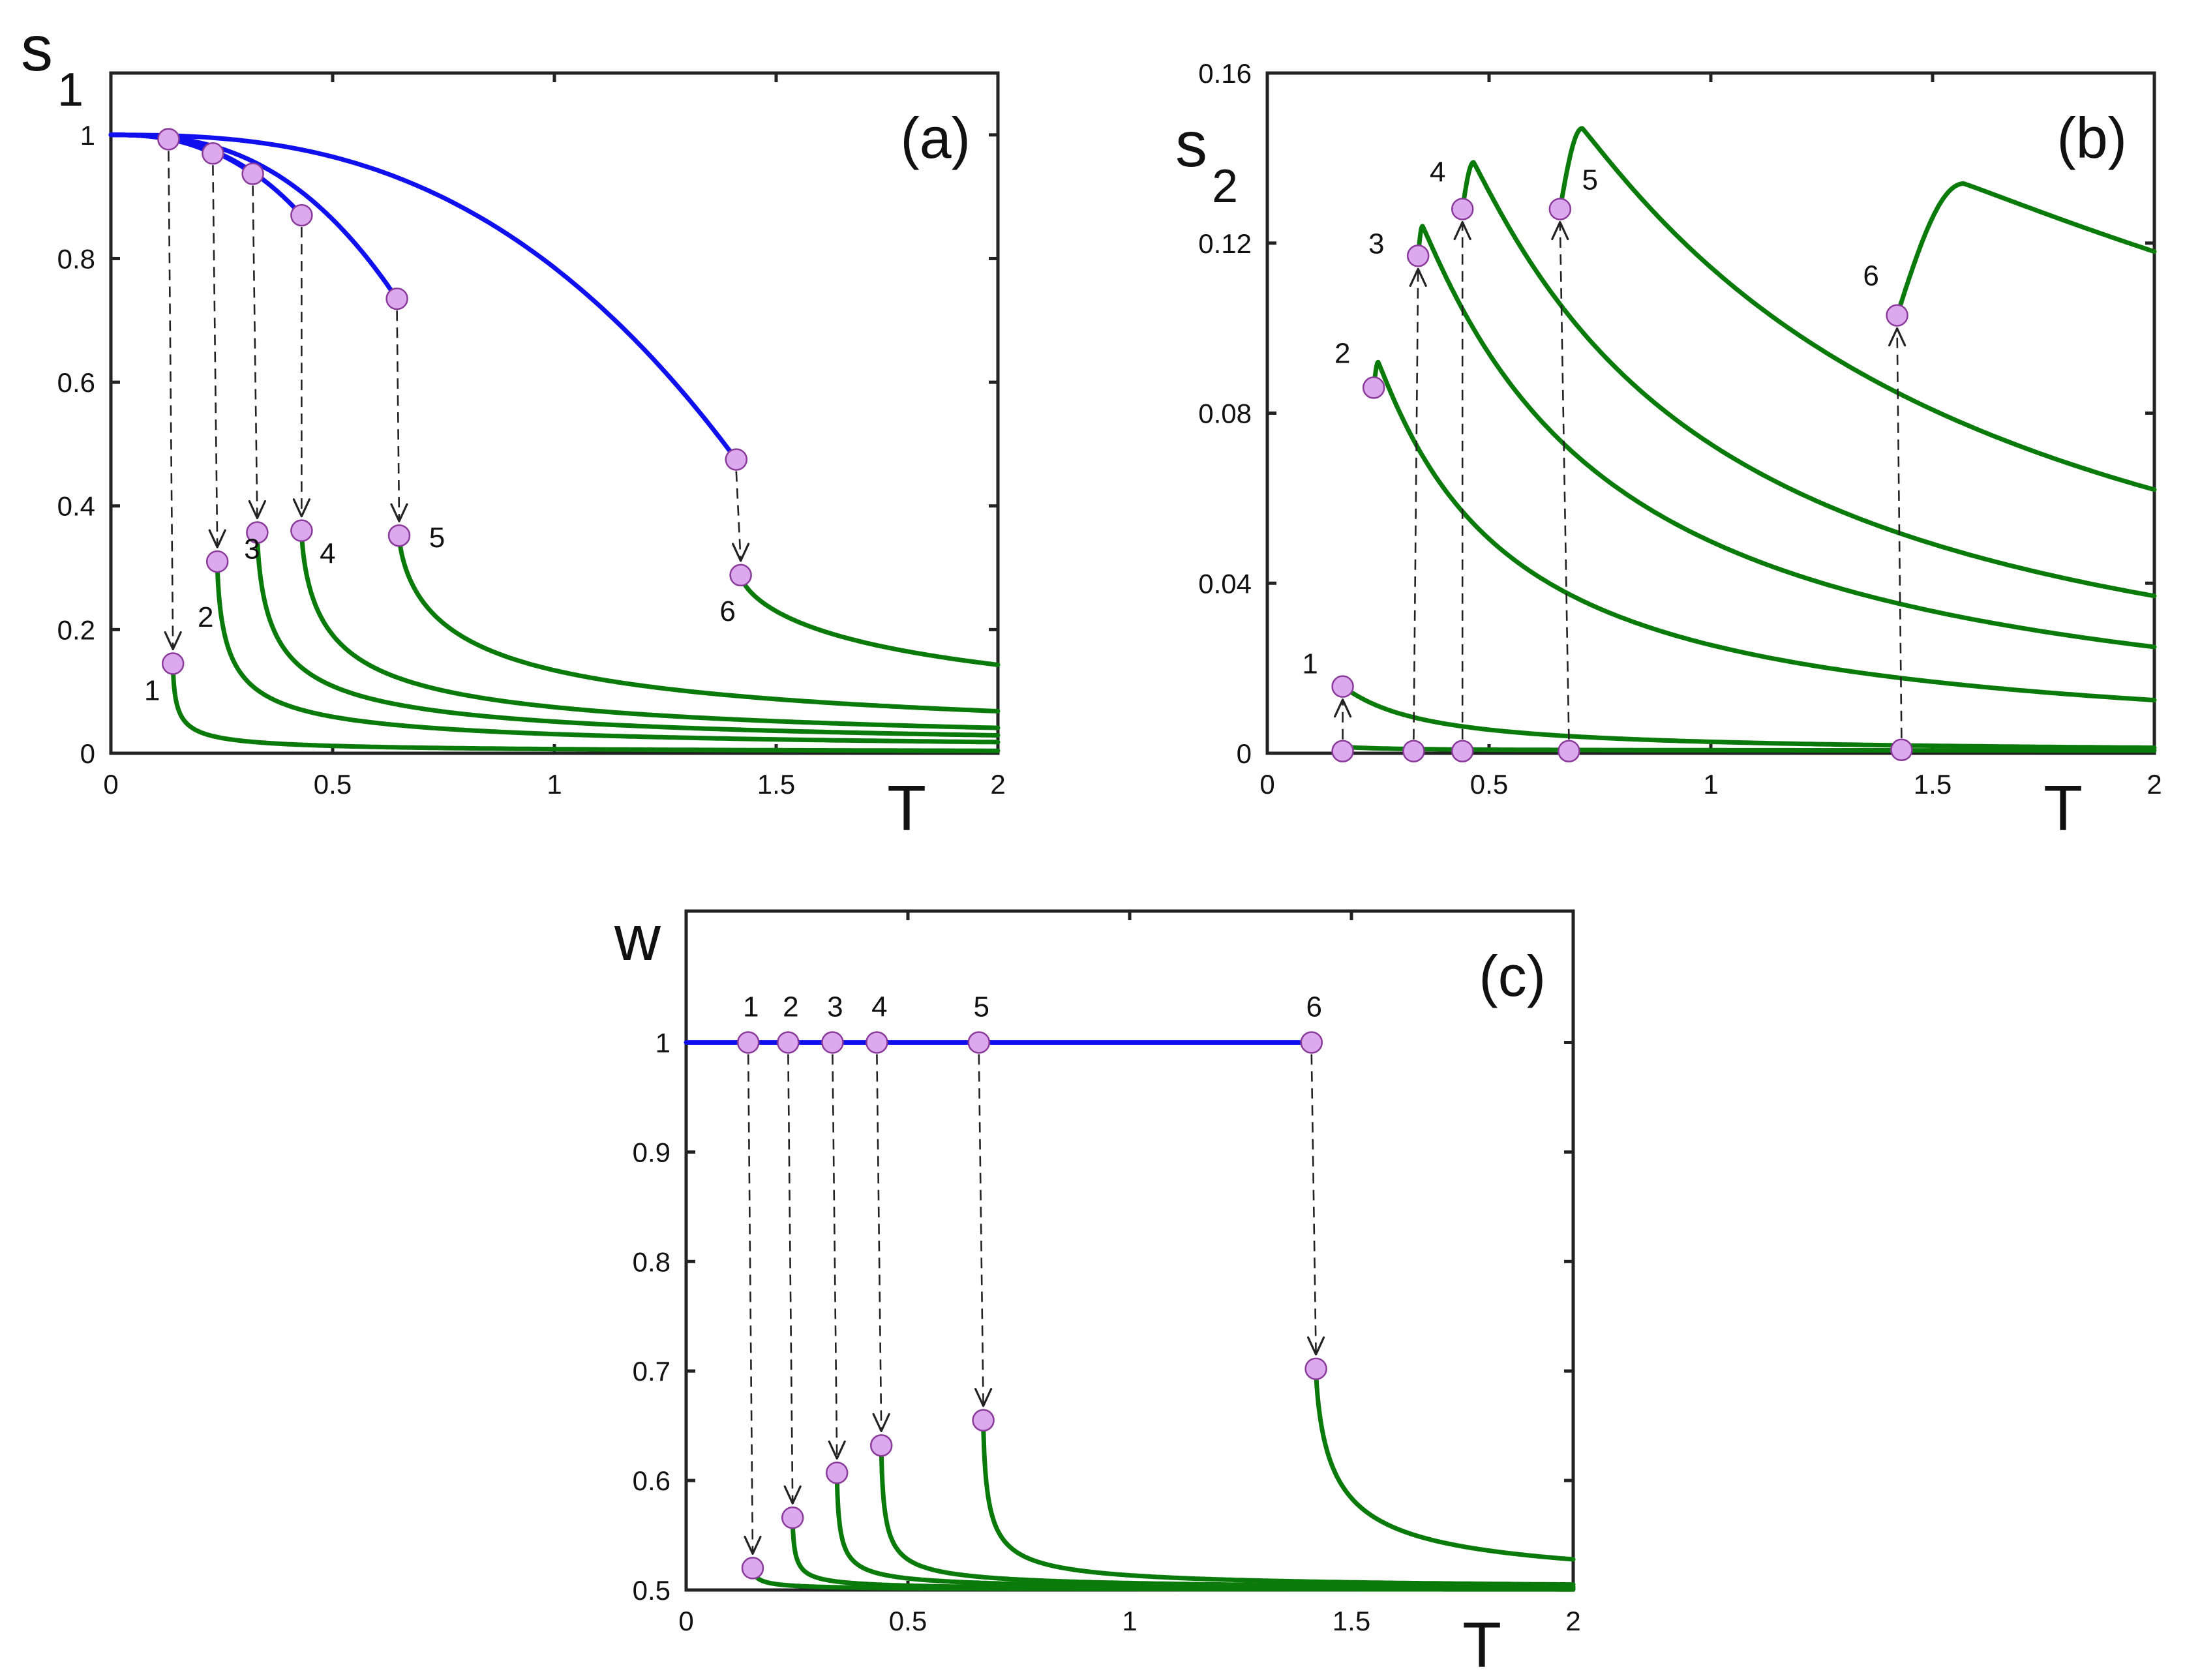 Image resolution: width=2185 pixels, height=1680 pixels. Describe the element at coordinates (1225, 187) in the screenshot. I see `y-axis-label-subscript: 2` at that location.